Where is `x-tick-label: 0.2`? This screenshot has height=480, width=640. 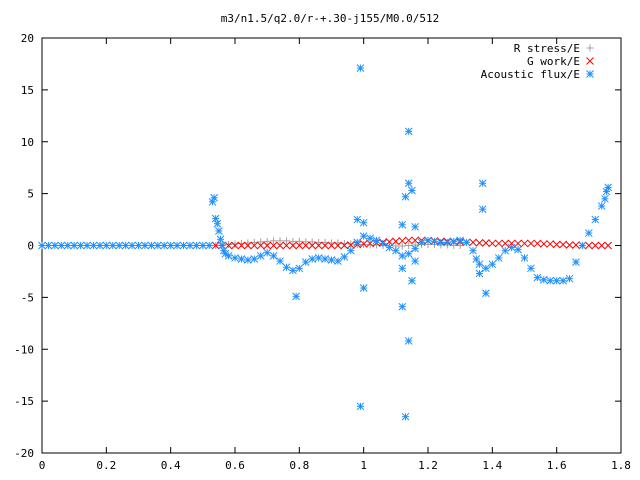
x-tick-label: 0.2 is located at coordinates (106, 465).